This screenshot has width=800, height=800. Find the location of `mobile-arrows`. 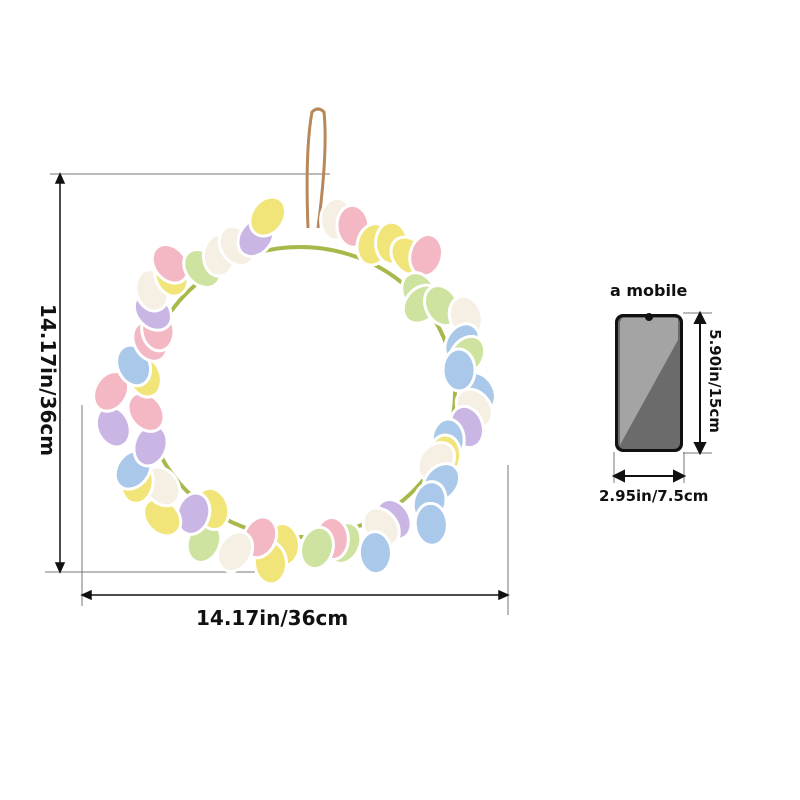

mobile-arrows is located at coordinates (659, 396).